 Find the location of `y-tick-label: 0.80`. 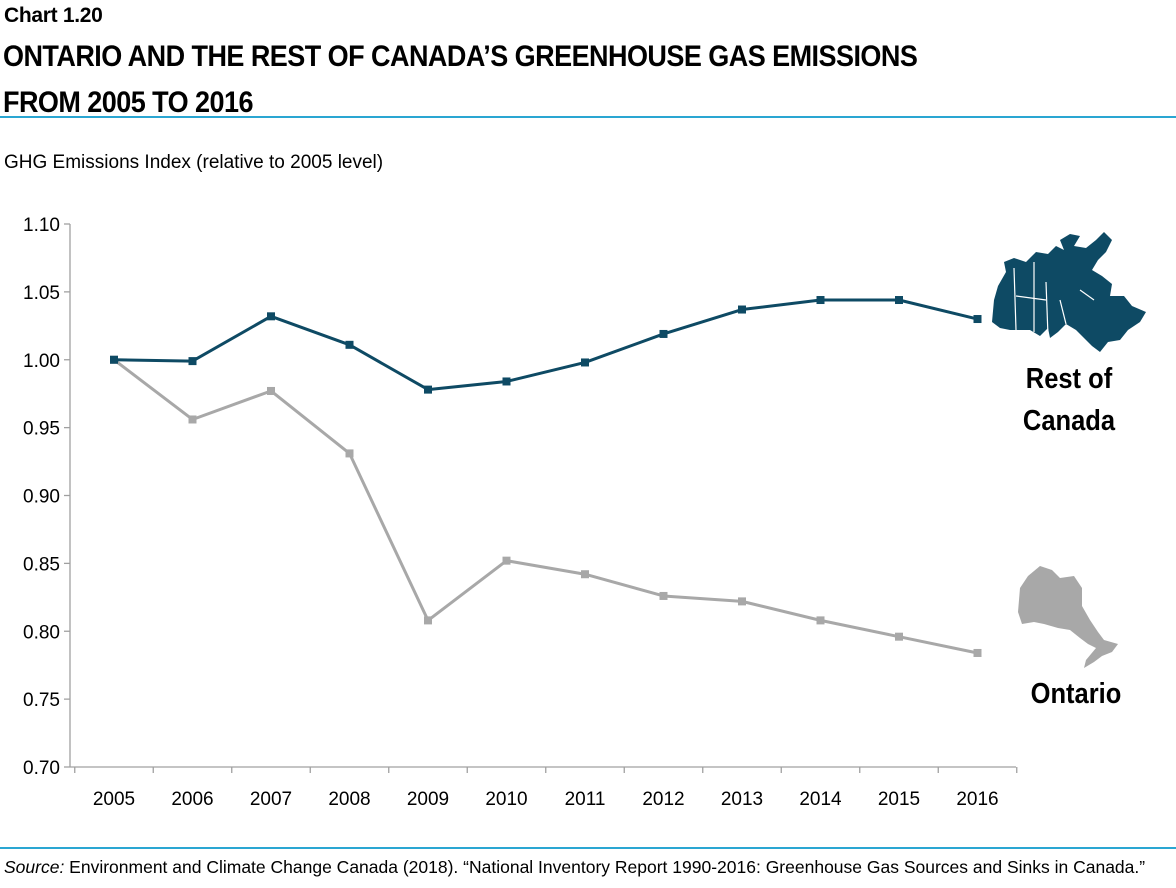

y-tick-label: 0.80 is located at coordinates (41, 632).